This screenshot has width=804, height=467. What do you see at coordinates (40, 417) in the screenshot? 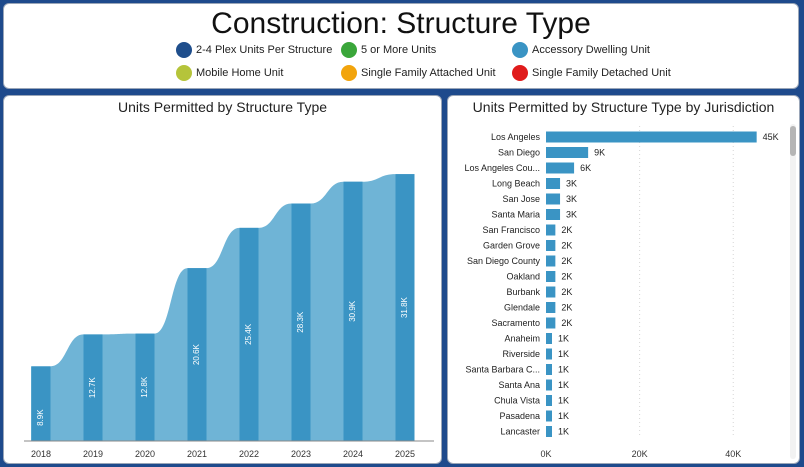
I see `bar-value-label: 8.9K` at bounding box center [40, 417].